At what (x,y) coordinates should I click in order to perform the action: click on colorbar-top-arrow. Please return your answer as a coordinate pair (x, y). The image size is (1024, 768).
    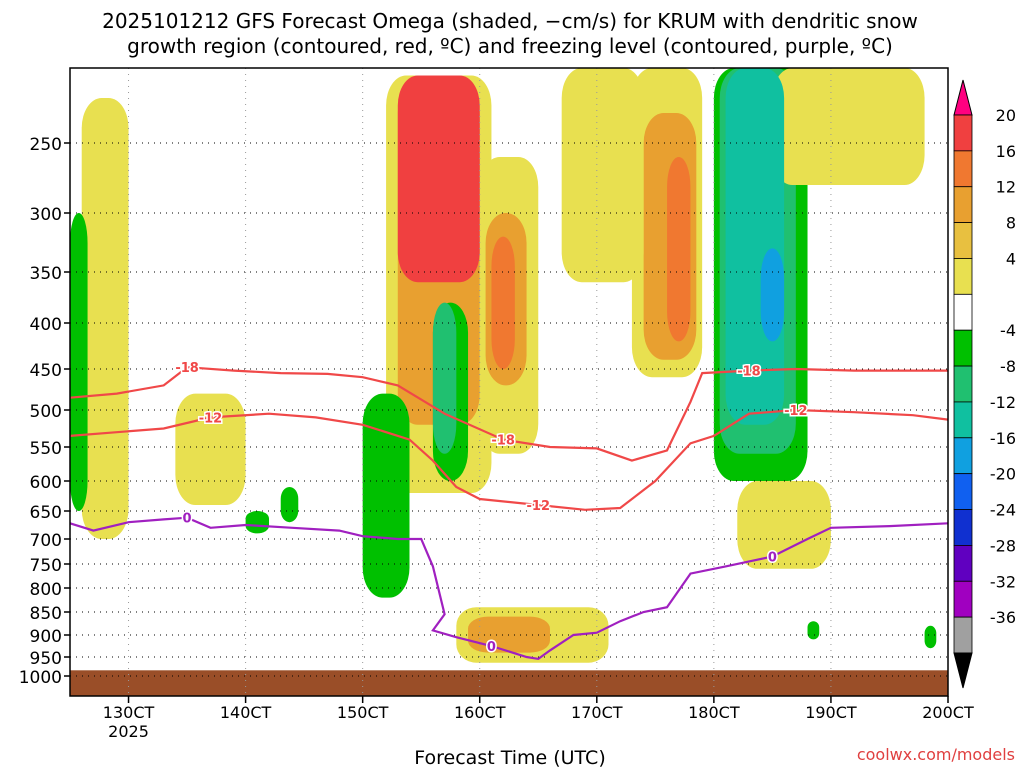
    Looking at the image, I should click on (963, 97).